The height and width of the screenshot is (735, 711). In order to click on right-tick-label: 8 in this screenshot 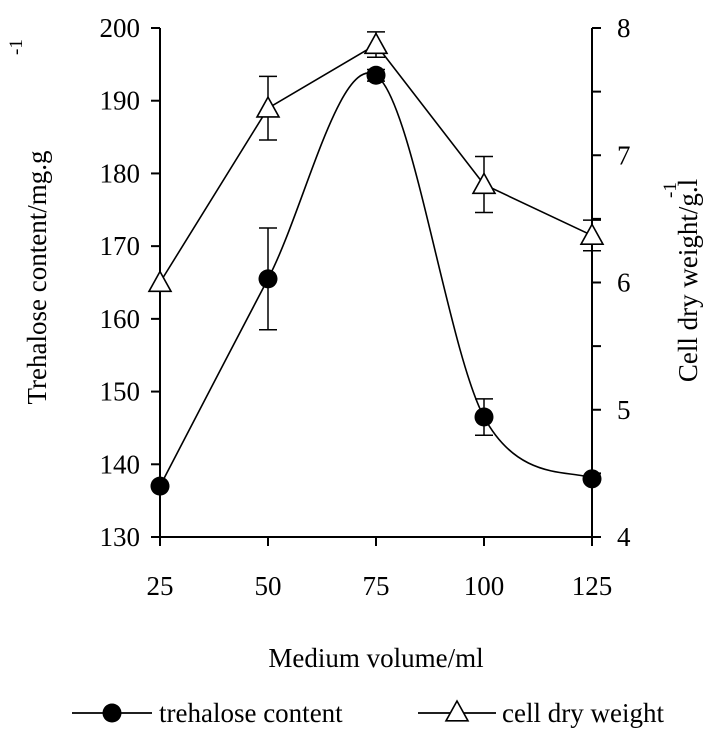, I will do `click(624, 28)`.